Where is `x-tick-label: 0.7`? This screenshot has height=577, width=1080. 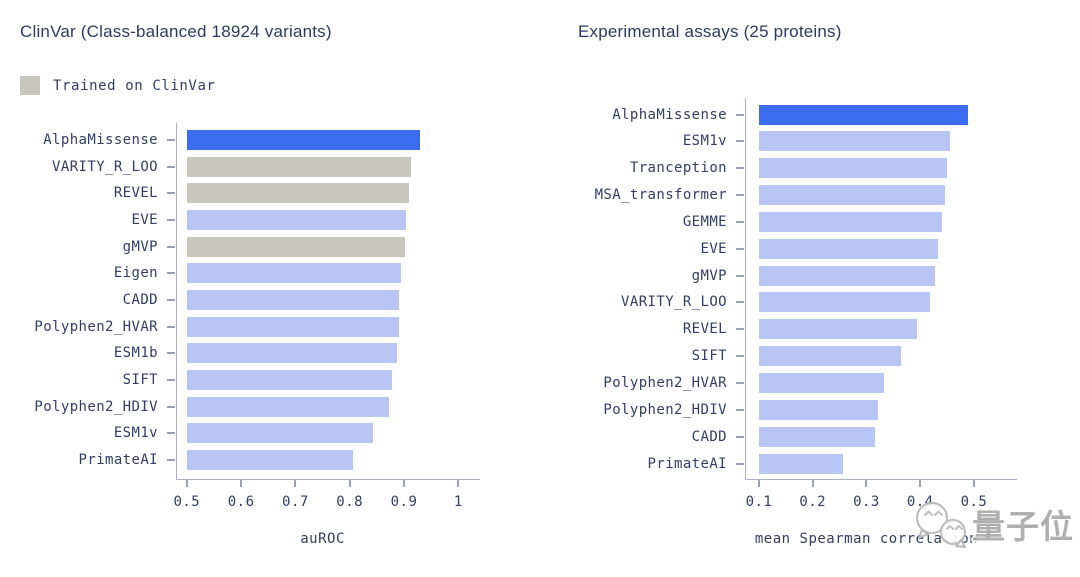 x-tick-label: 0.7 is located at coordinates (295, 502).